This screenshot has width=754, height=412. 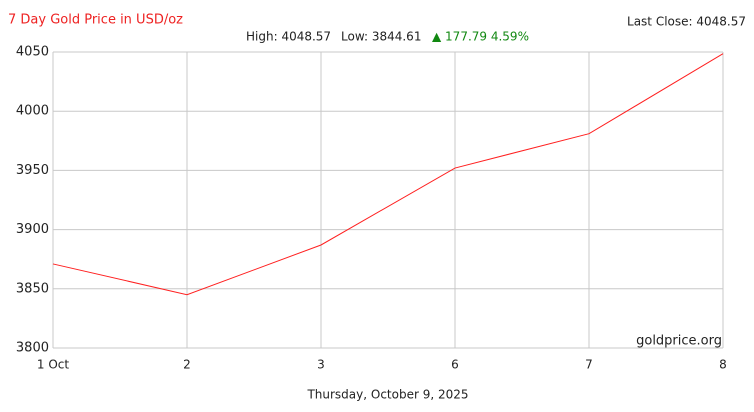 I want to click on x-axis-label: Thursday, October 9, 2025, so click(x=387, y=395).